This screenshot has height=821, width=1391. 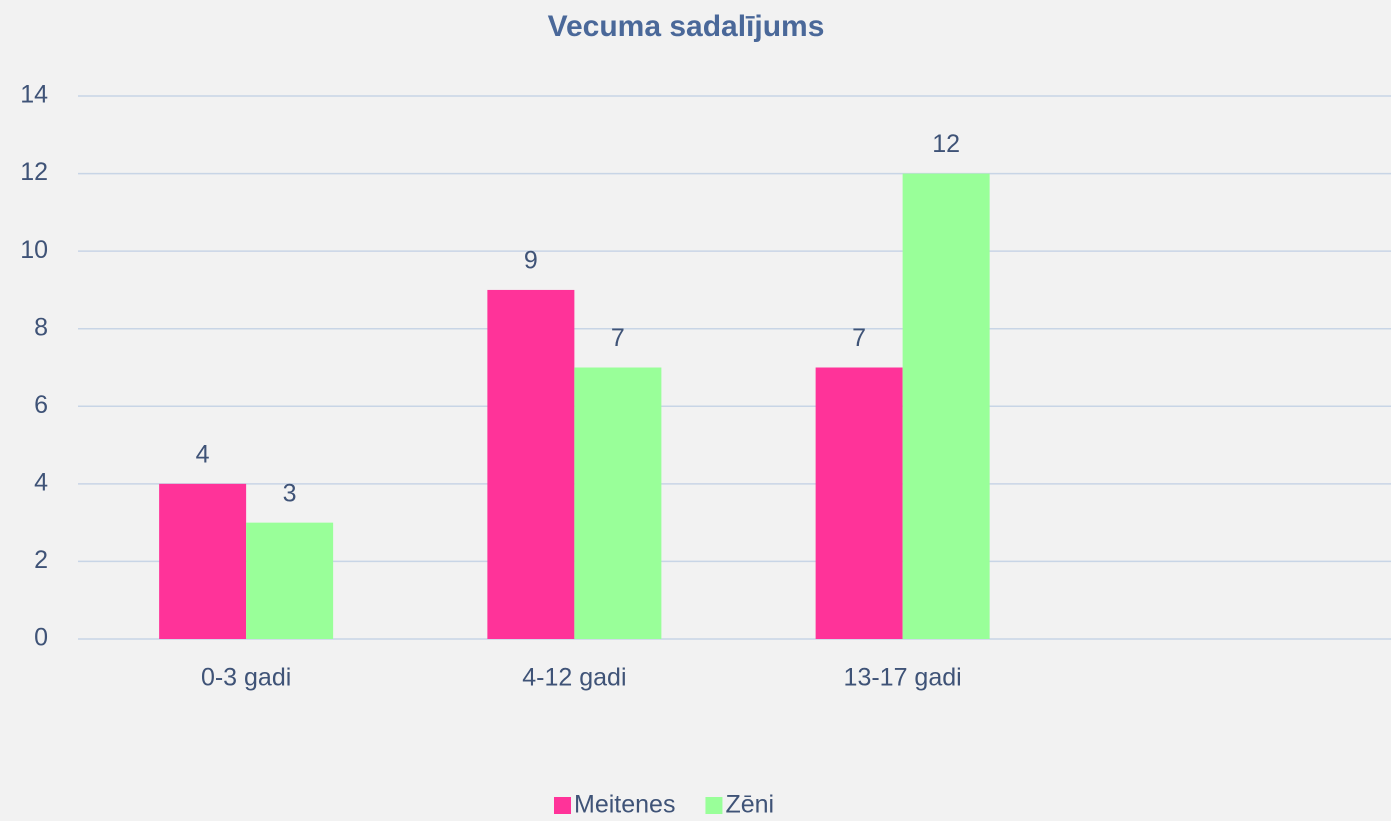 What do you see at coordinates (290, 493) in the screenshot?
I see `data-label: 3` at bounding box center [290, 493].